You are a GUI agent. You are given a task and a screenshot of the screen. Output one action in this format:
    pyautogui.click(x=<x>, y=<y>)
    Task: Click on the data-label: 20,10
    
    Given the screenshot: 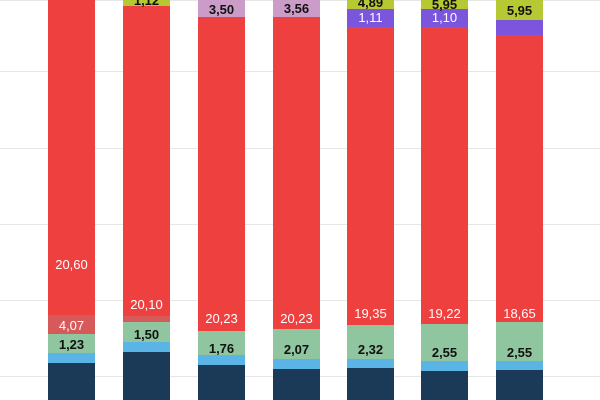 What is the action you would take?
    pyautogui.click(x=146, y=304)
    